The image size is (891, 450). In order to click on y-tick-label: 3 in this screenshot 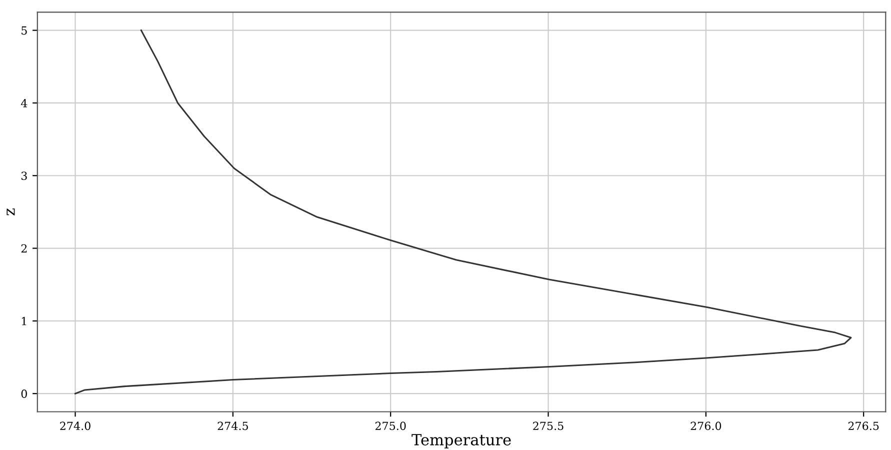, I will do `click(24, 176)`.